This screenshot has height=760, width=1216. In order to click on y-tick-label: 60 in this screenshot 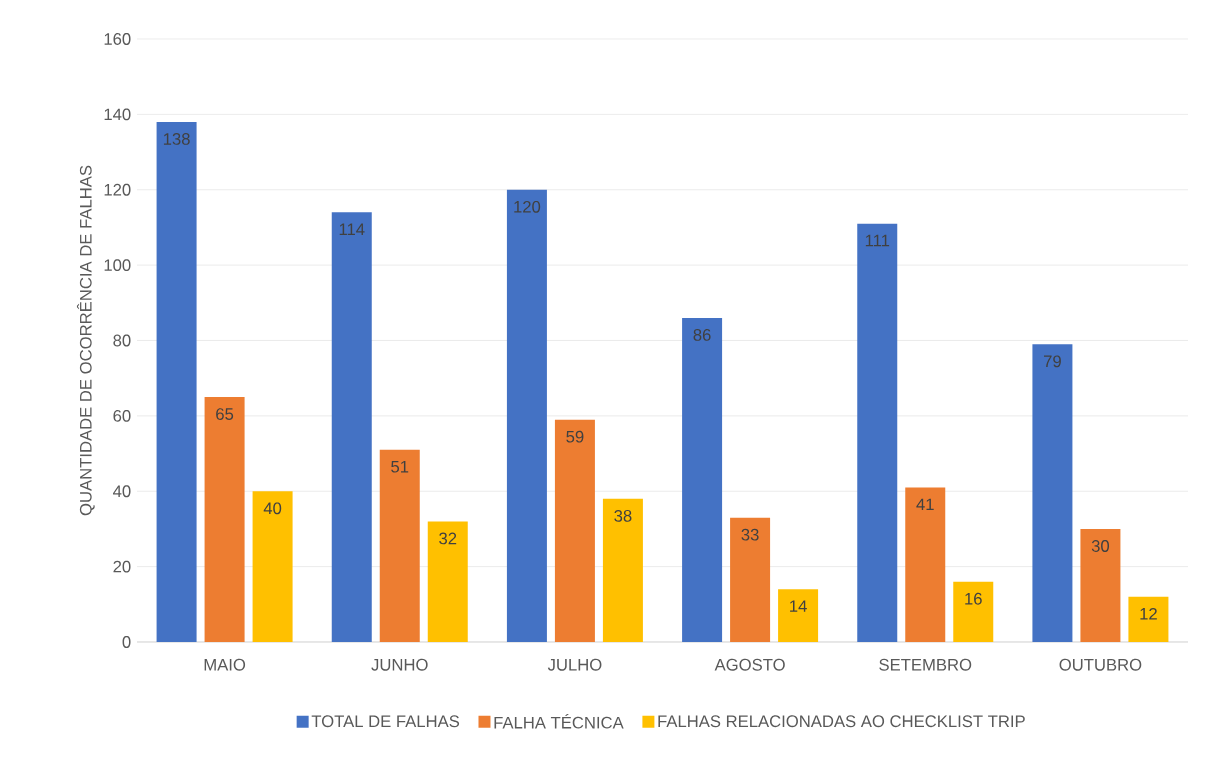, I will do `click(122, 415)`.